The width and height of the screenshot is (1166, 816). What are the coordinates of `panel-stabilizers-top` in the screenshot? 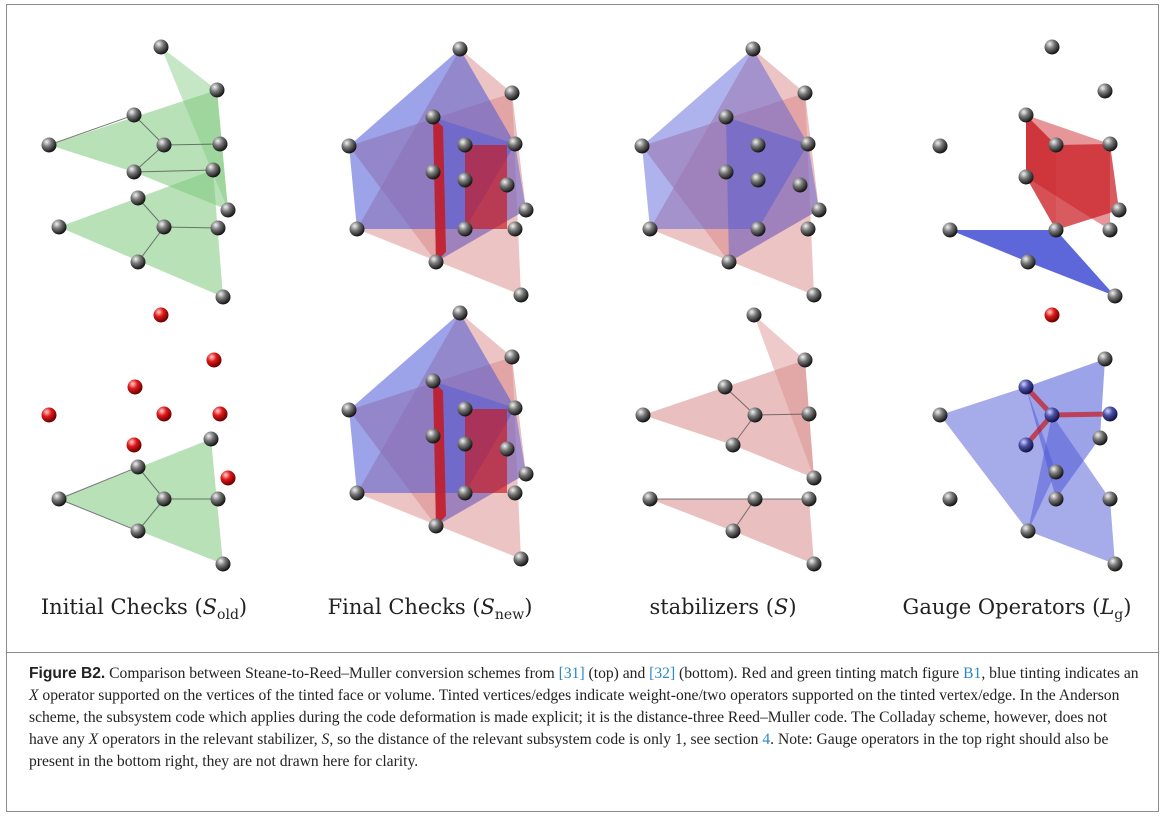 It's located at (730, 172).